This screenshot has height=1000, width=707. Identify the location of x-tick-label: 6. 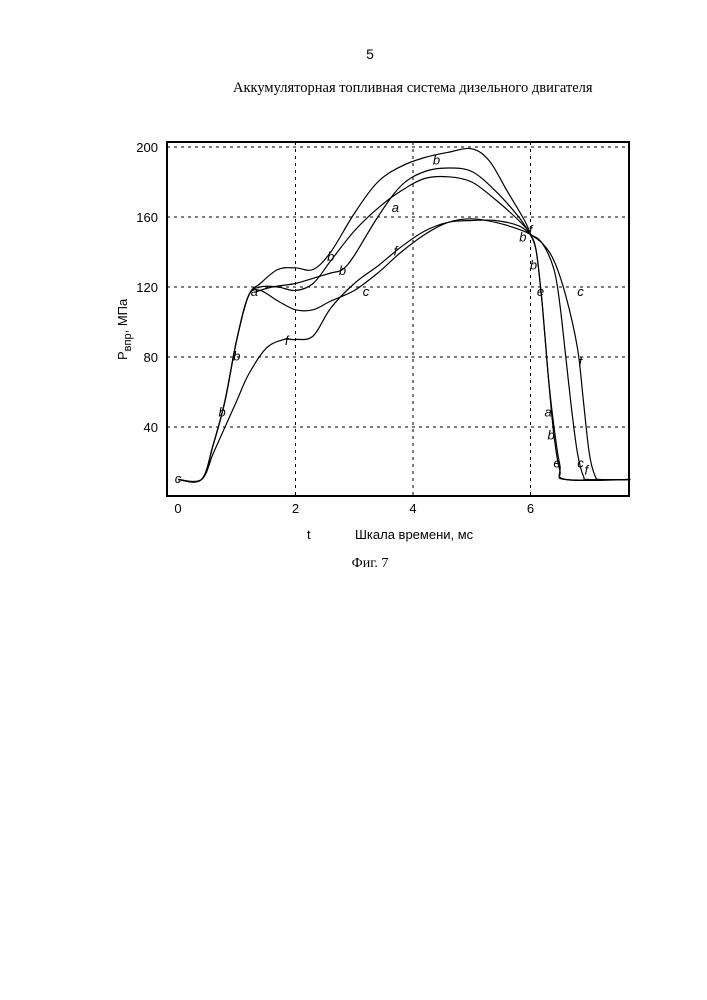
(530, 508).